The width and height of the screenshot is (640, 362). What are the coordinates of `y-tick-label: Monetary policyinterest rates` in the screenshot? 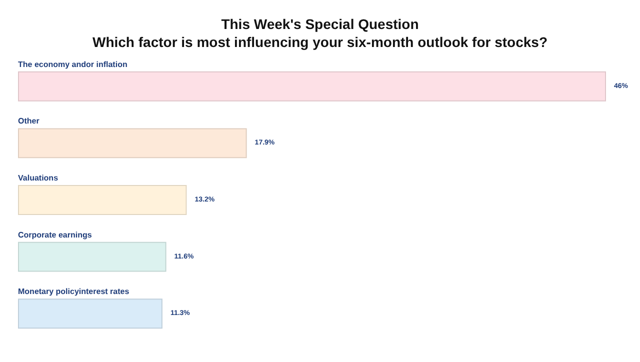 It's located at (74, 291).